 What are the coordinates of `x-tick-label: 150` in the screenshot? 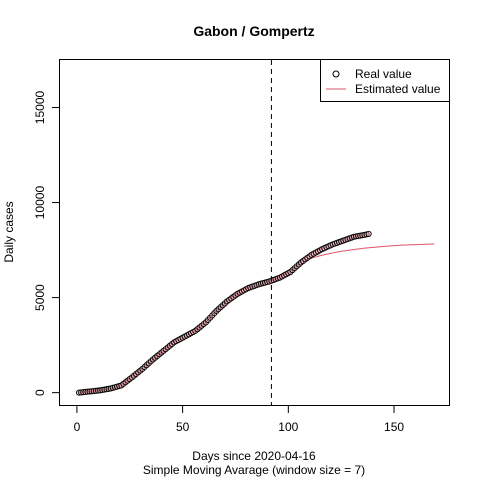 It's located at (394, 427).